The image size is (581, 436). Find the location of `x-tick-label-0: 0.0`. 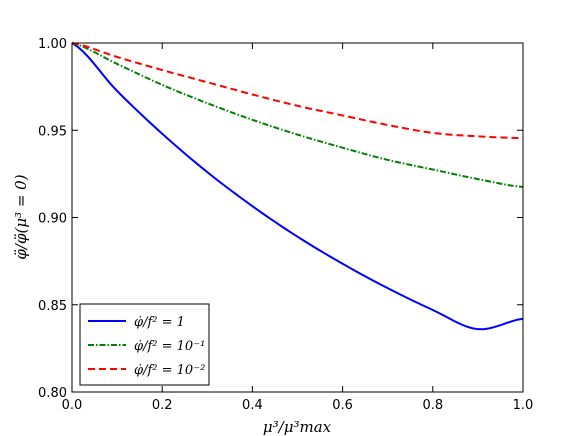

x-tick-label-0: 0.0 is located at coordinates (72, 405).